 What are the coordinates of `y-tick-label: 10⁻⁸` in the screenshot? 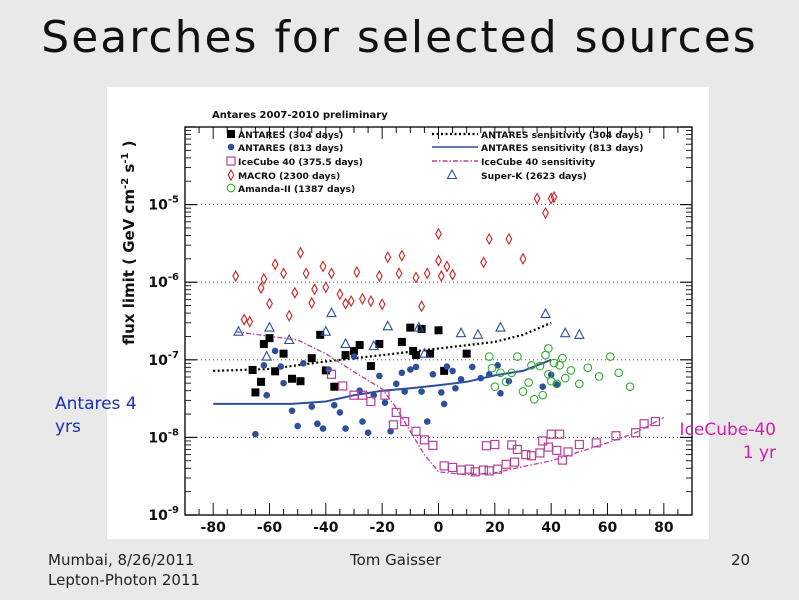 It's located at (163, 436).